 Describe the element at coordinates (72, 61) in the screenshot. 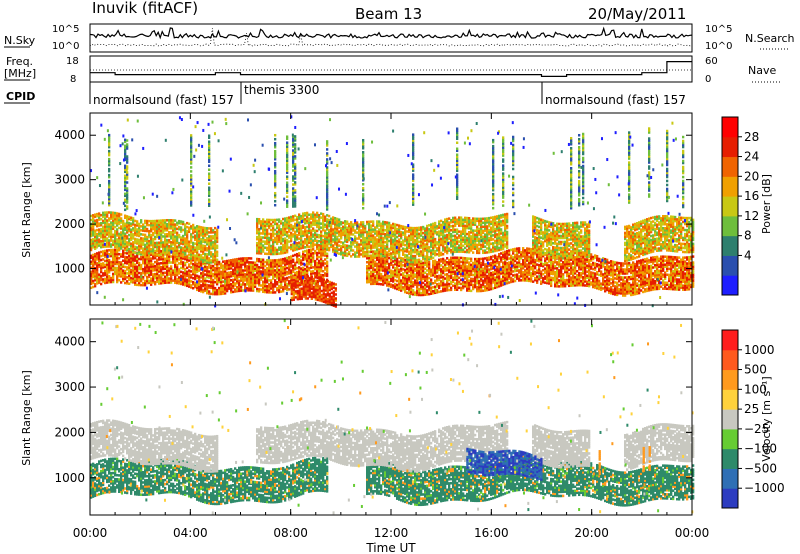

I see `freq-tick-top: 18` at that location.